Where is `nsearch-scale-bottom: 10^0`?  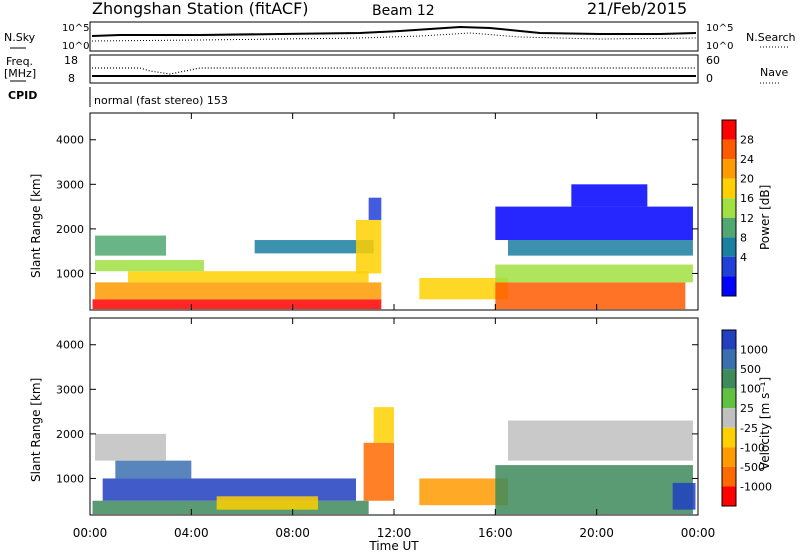 nsearch-scale-bottom: 10^0 is located at coordinates (719, 46).